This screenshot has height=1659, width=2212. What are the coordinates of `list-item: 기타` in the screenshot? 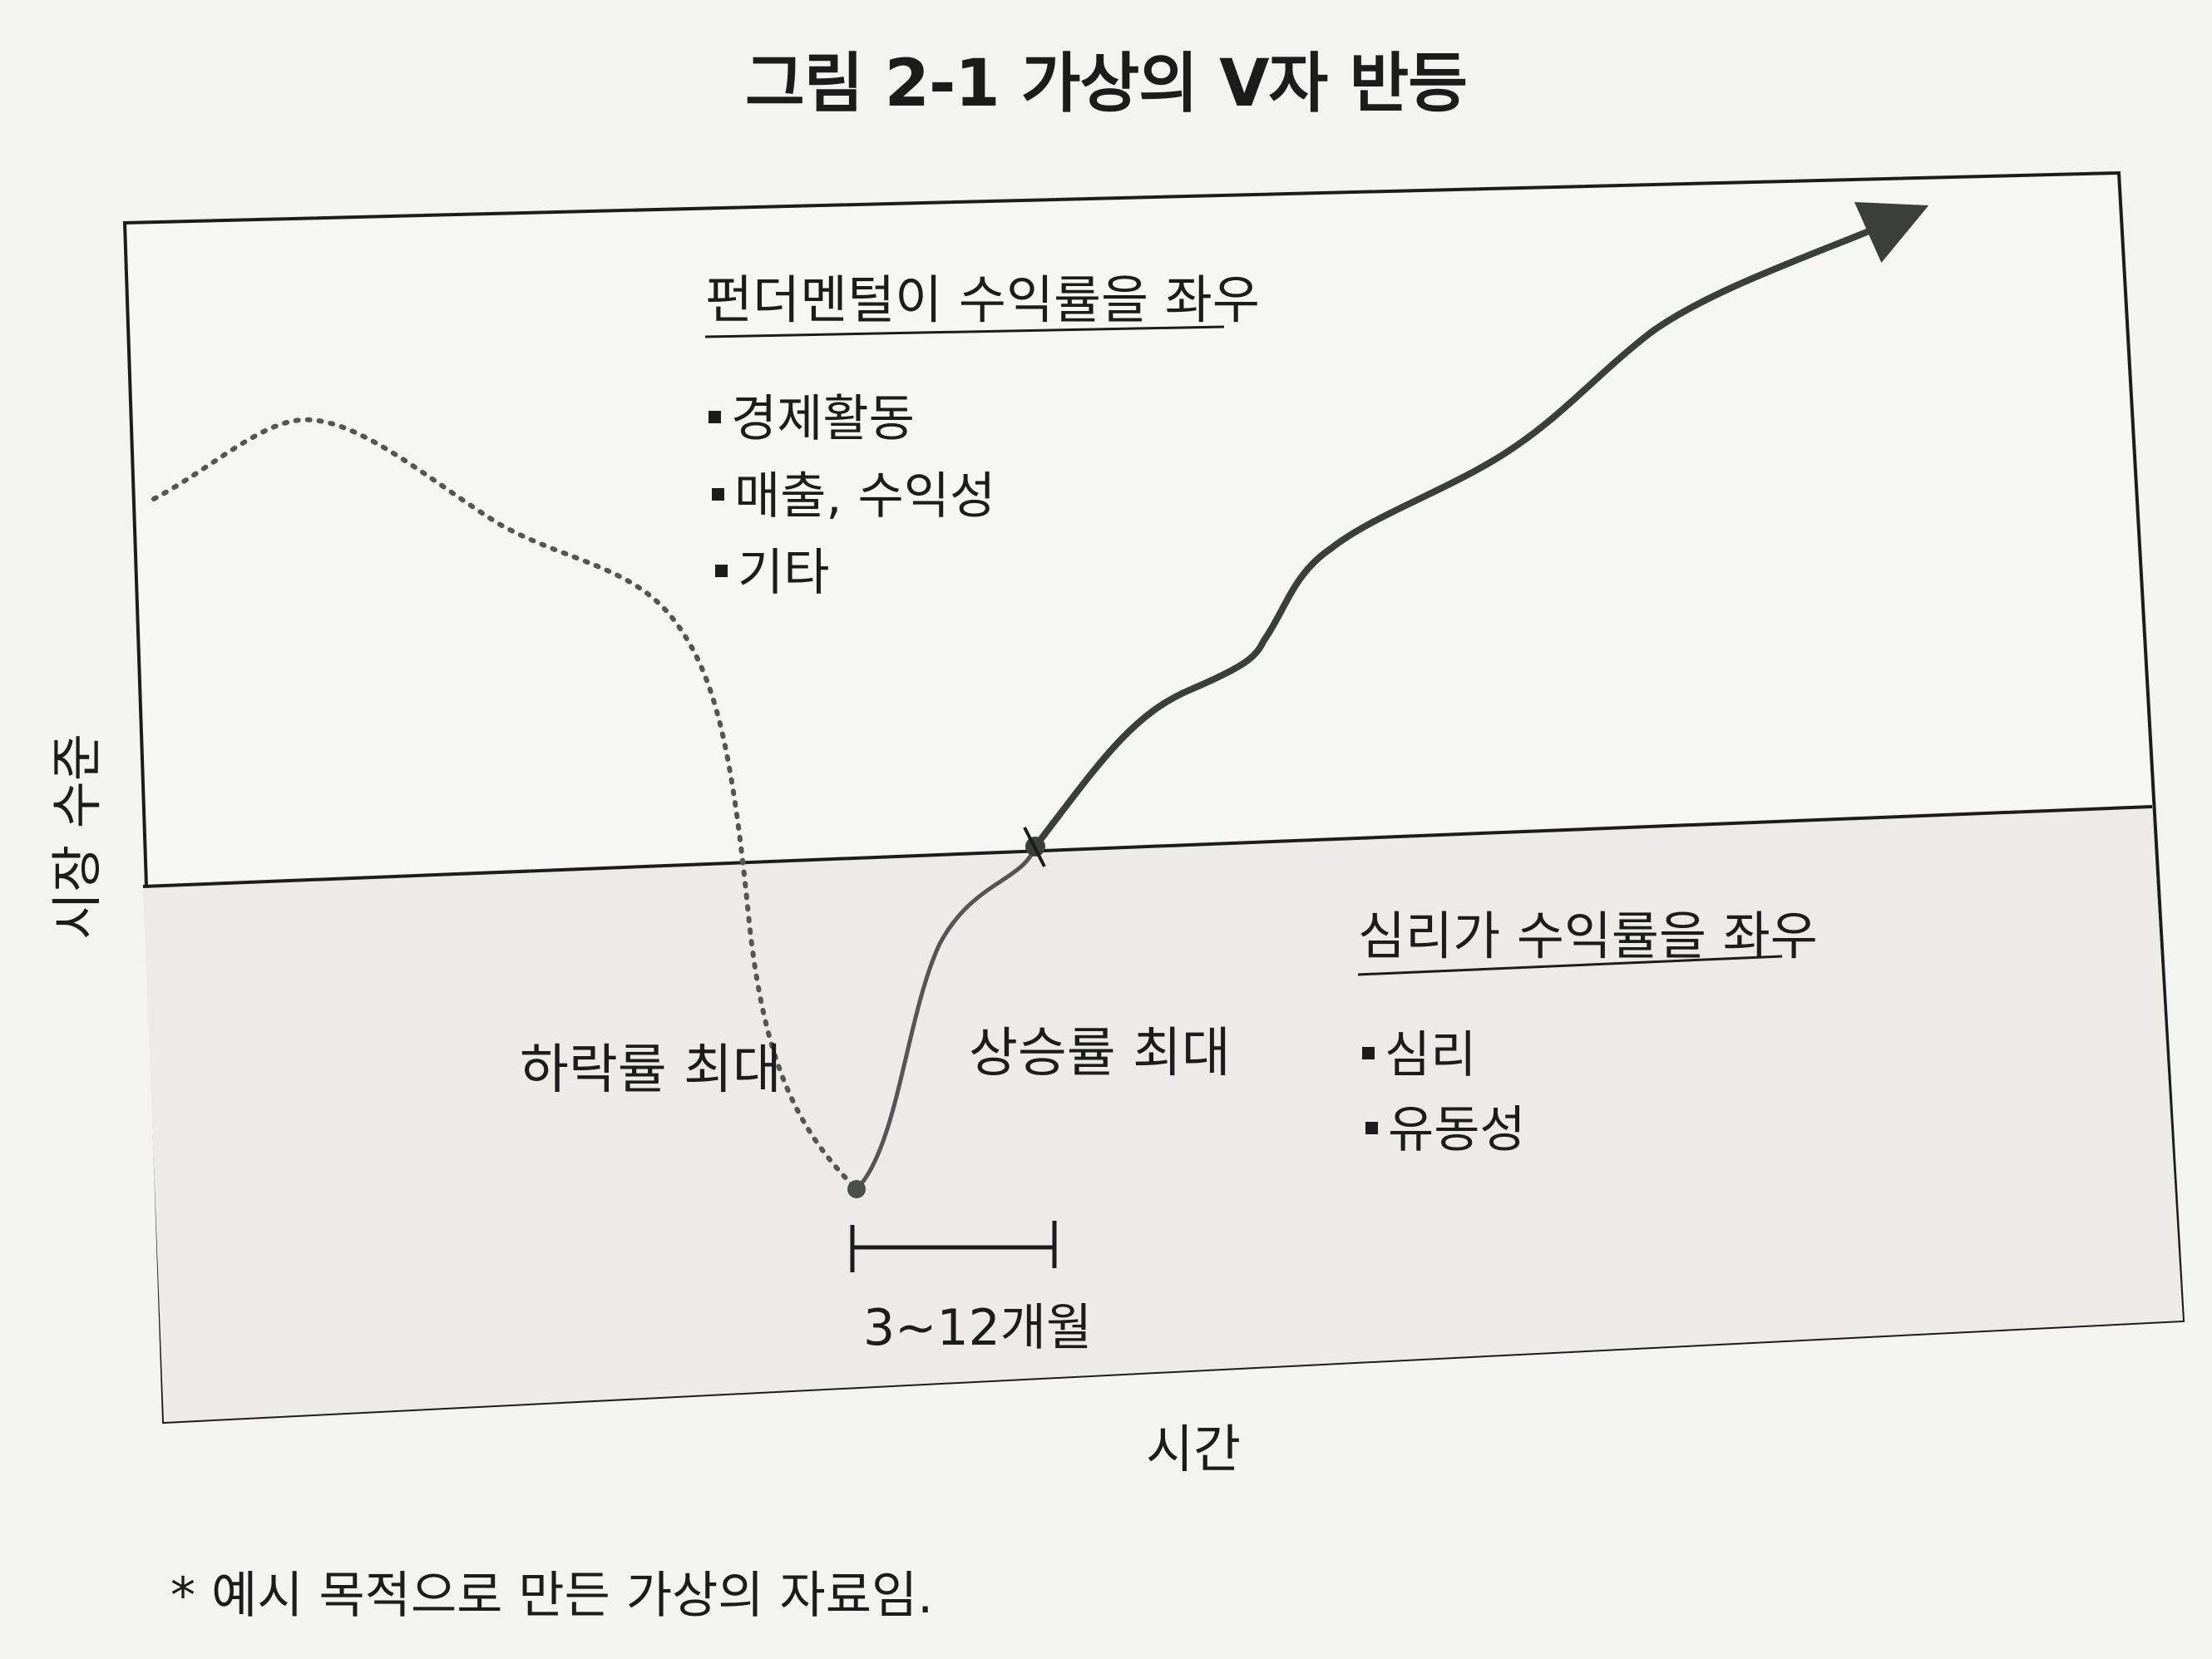 It's located at (772, 568).